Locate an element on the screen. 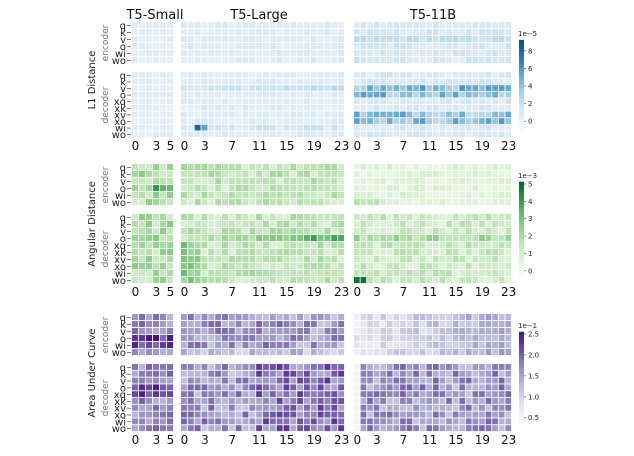  row-label: wi is located at coordinates (120, 346).